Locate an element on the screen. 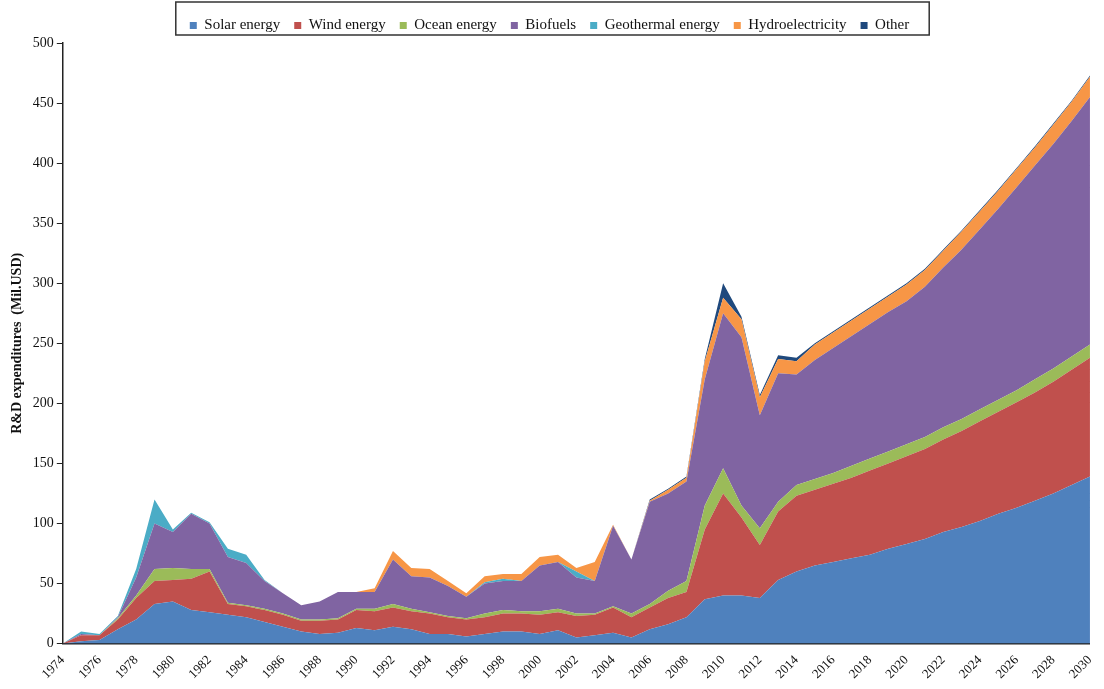 This screenshot has height=689, width=1104. y-tick-label: 450 is located at coordinates (43, 102).